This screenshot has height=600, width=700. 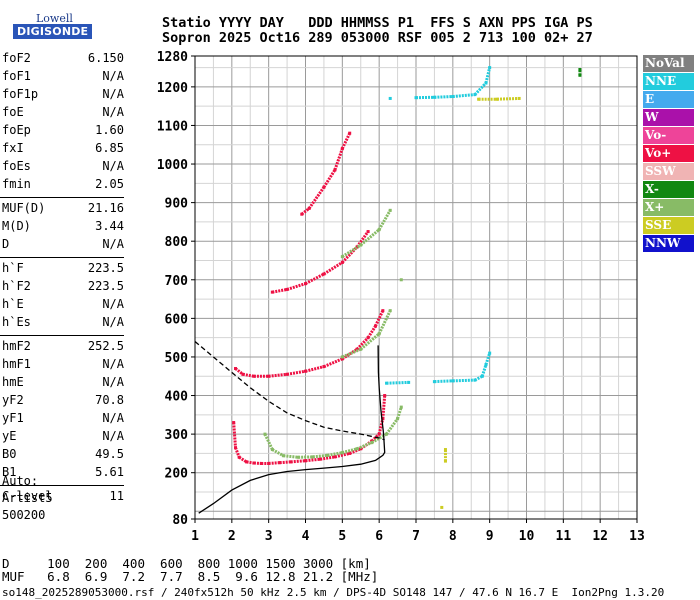 What do you see at coordinates (490, 68) in the screenshot?
I see `echo-point-nne` at bounding box center [490, 68].